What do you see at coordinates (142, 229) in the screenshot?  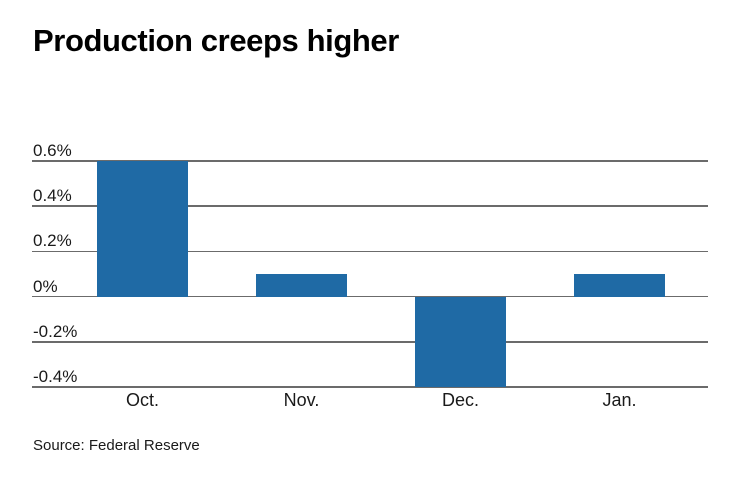 I see `bar-oct` at bounding box center [142, 229].